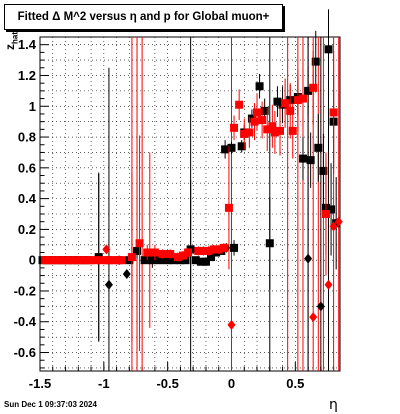  Describe the element at coordinates (27, 198) in the screenshot. I see `y-tick-label: 0.4` at that location.